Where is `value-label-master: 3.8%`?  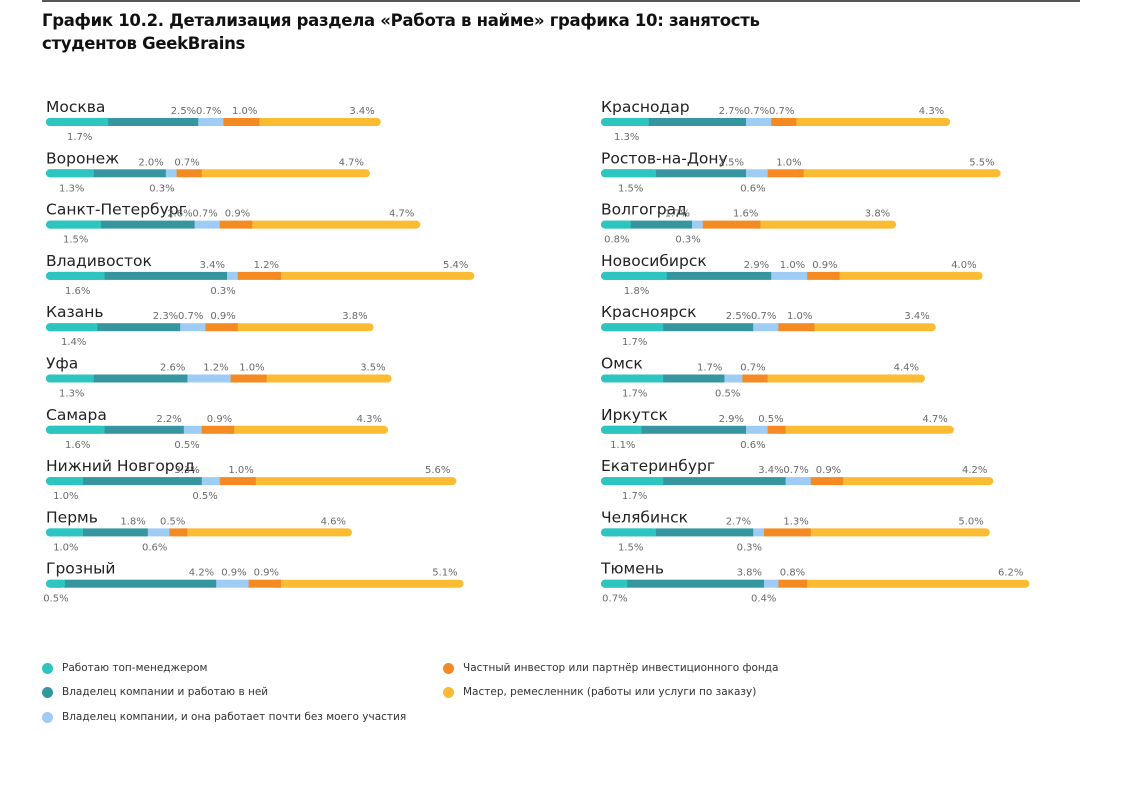 value-label-master: 3.8% is located at coordinates (877, 214).